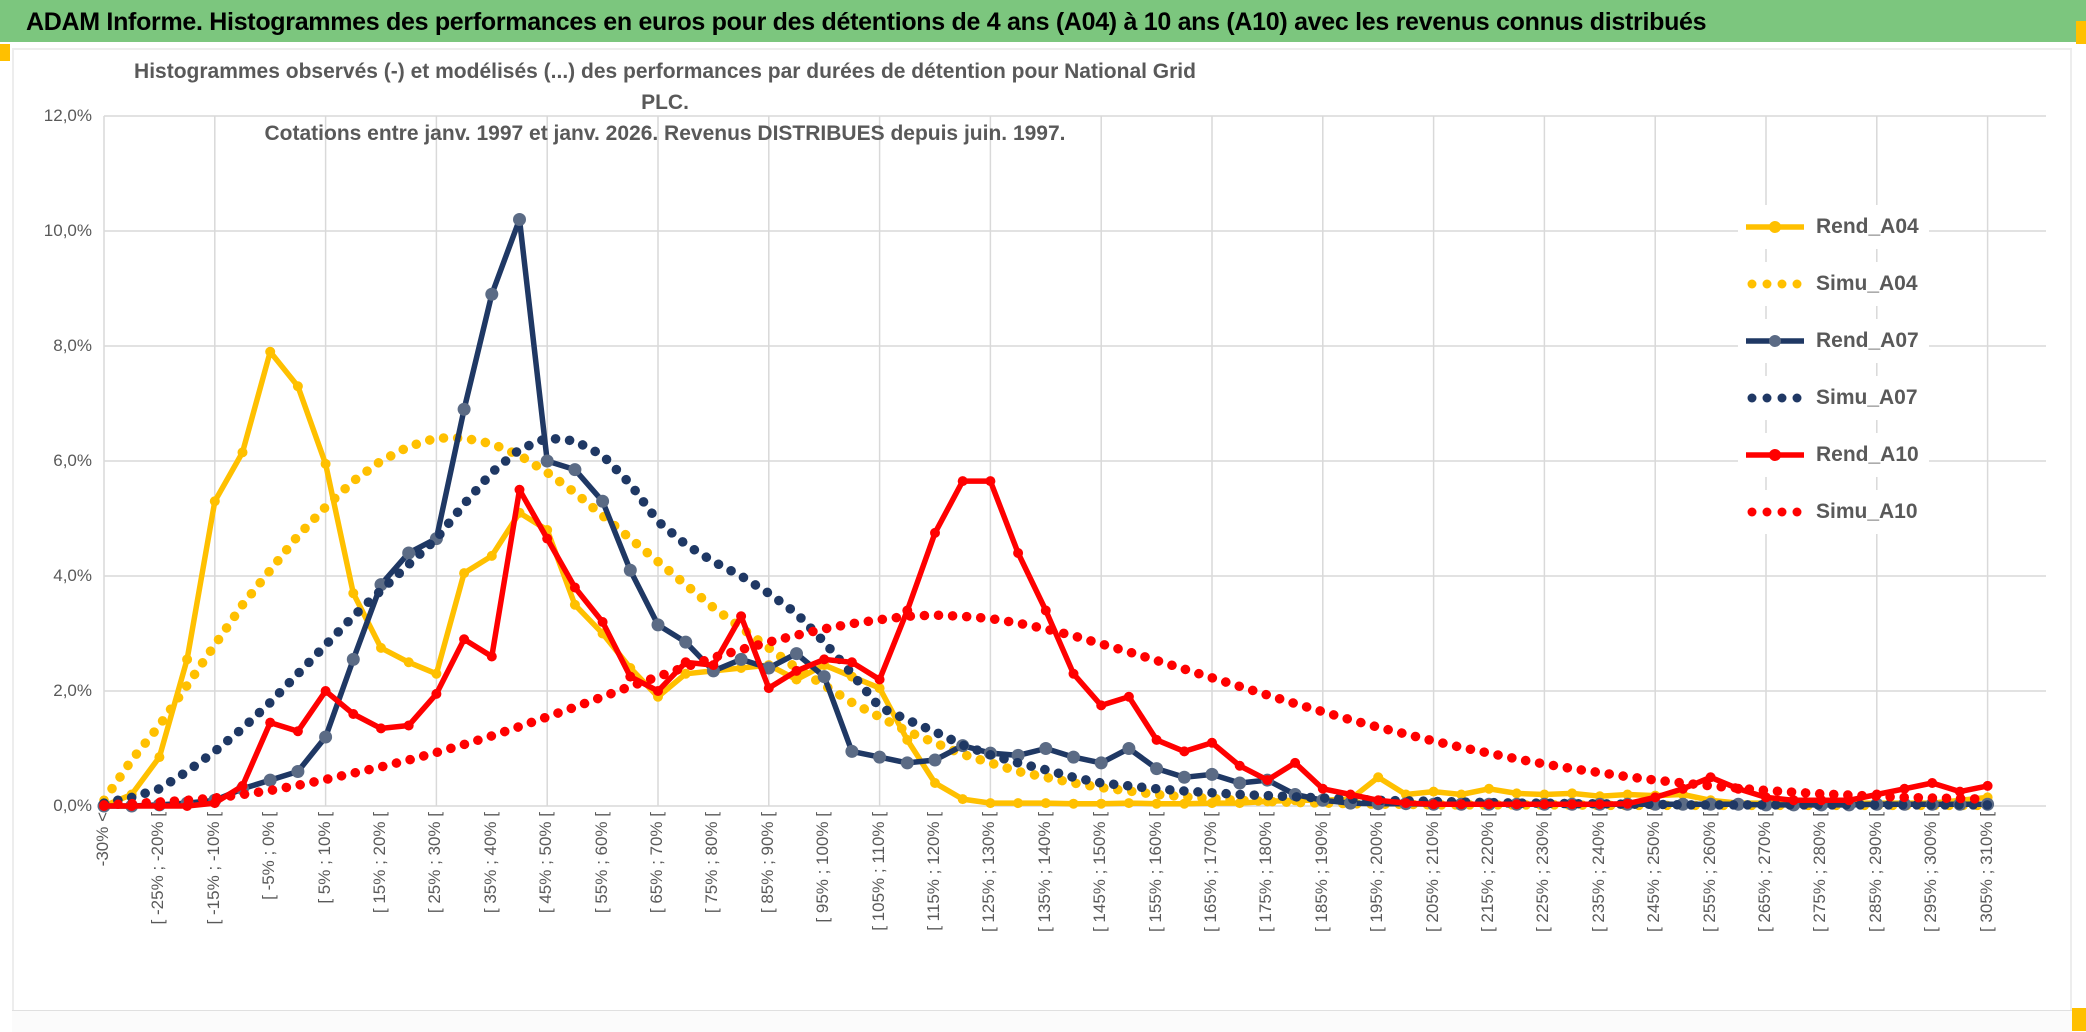  What do you see at coordinates (1044, 872) in the screenshot?
I see `x-tick-label: [ 135% ; 140% [` at bounding box center [1044, 872].